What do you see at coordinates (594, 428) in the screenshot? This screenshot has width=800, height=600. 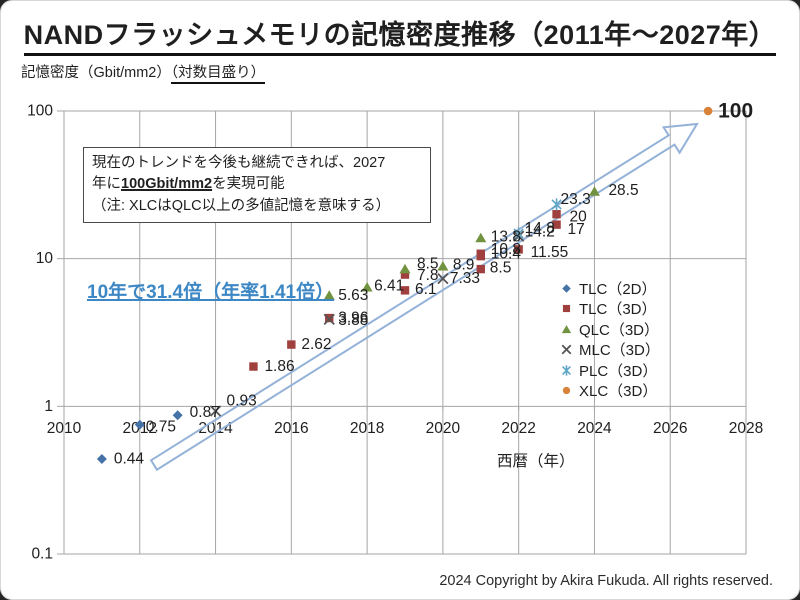 I see `x-tick-label: 2024` at bounding box center [594, 428].